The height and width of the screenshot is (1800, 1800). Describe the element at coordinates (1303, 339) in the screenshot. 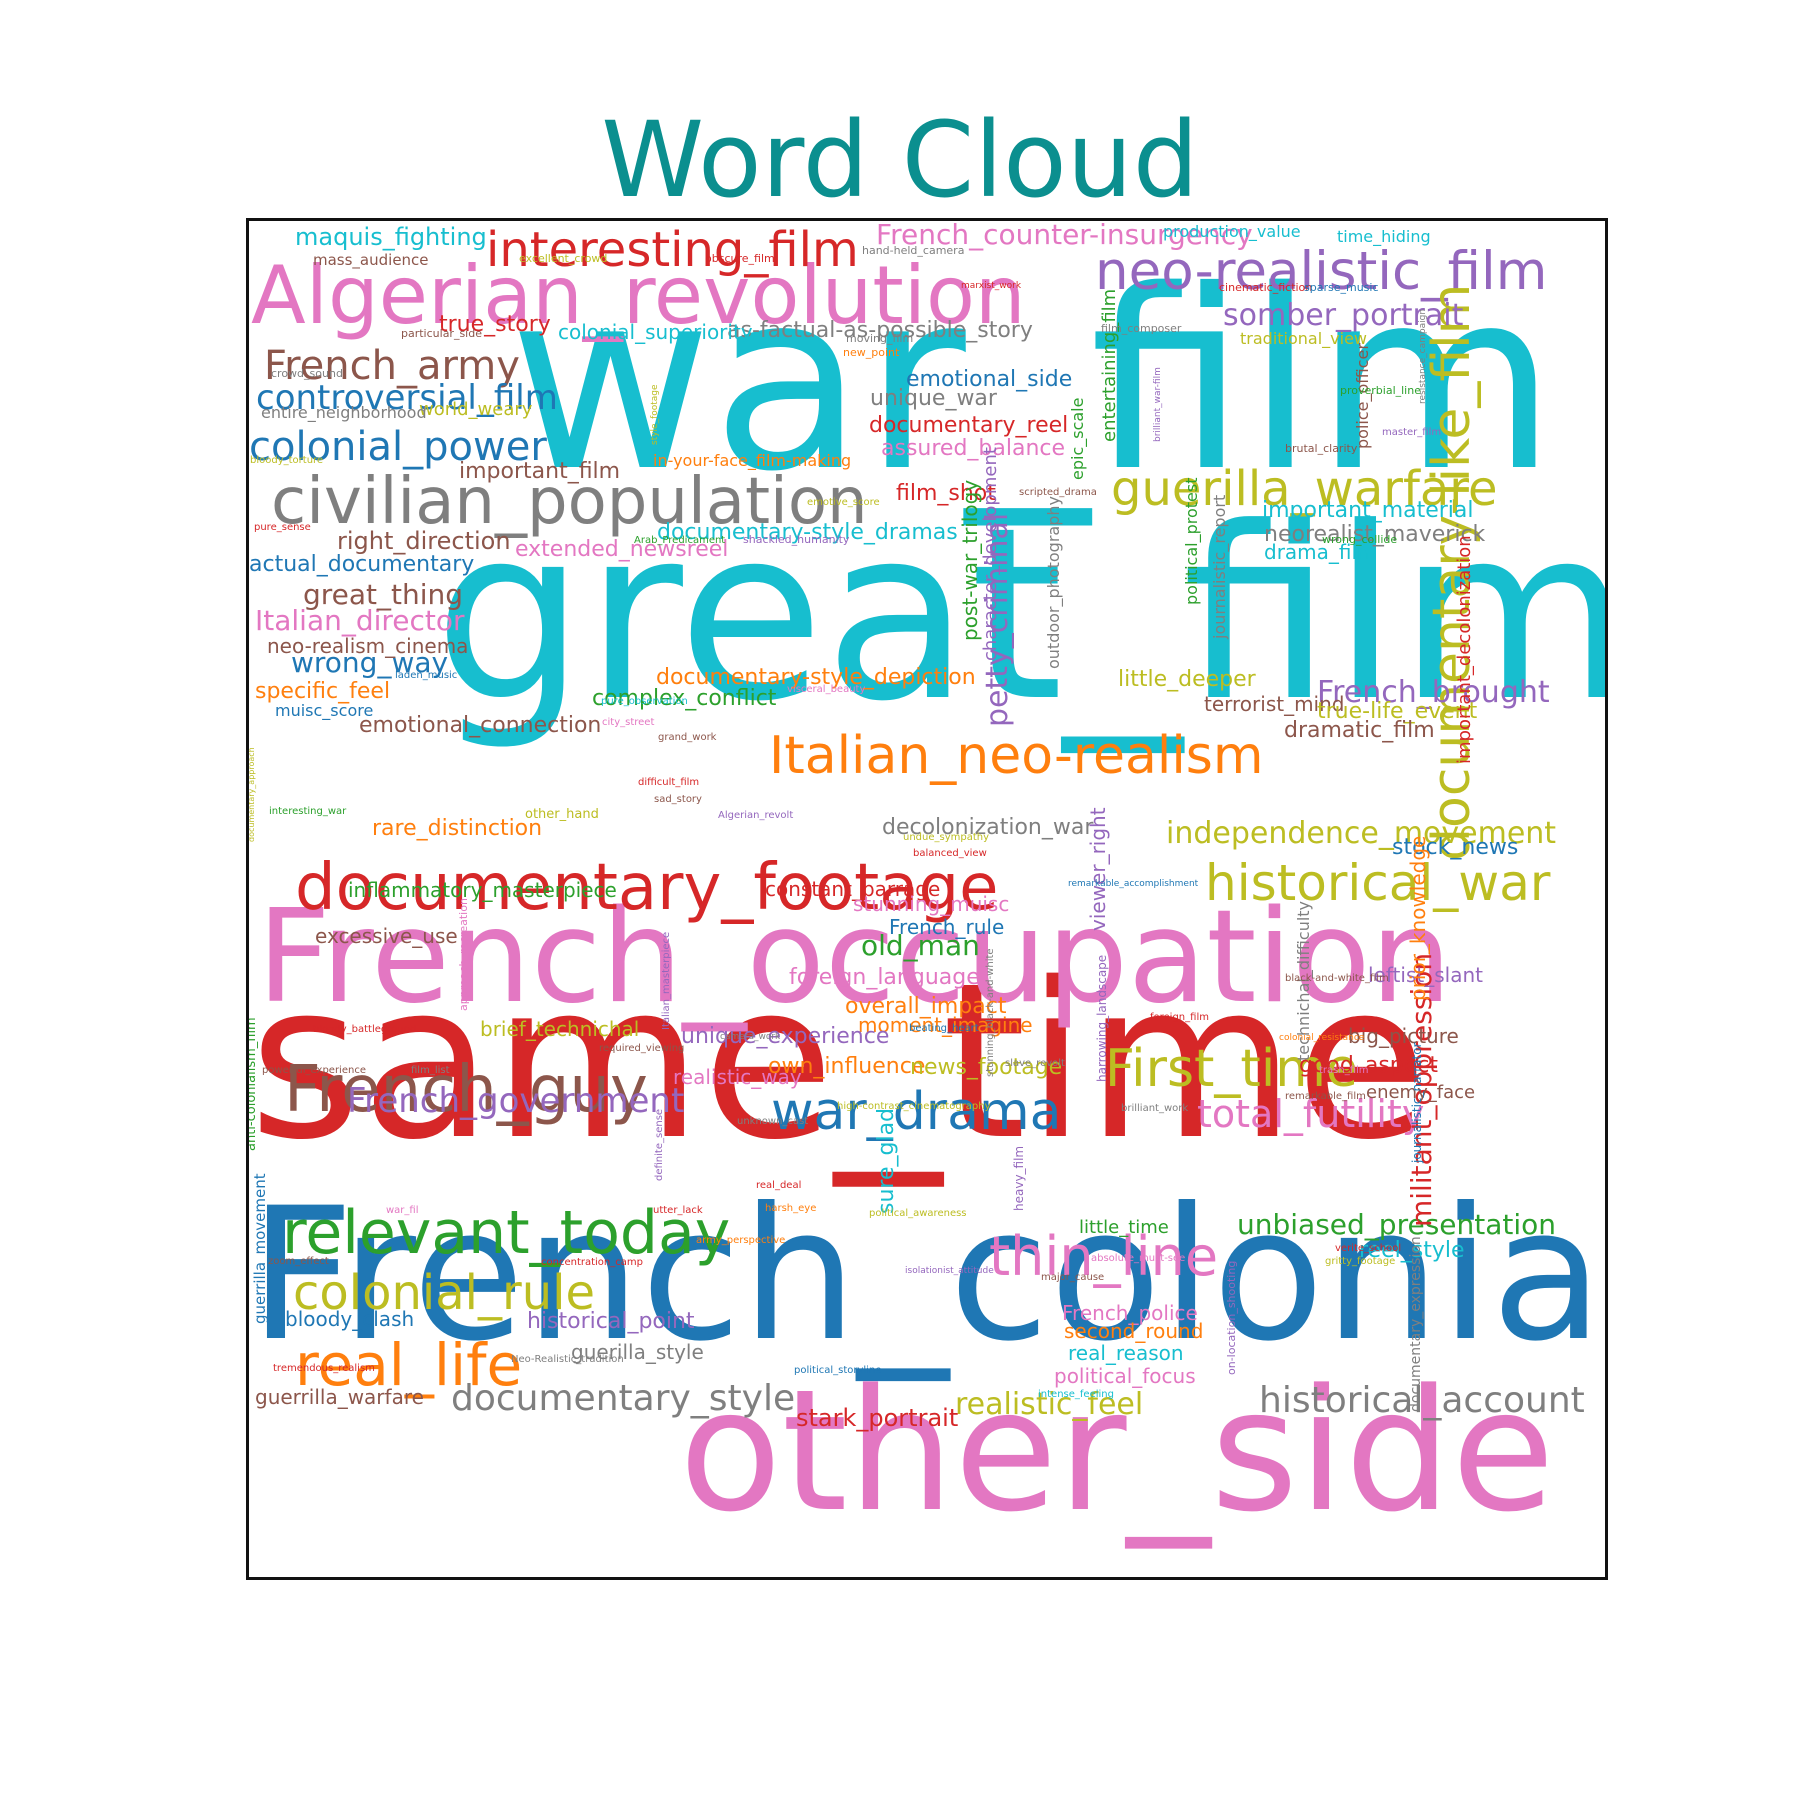

I see `word-traditional-view: traditional_view` at that location.